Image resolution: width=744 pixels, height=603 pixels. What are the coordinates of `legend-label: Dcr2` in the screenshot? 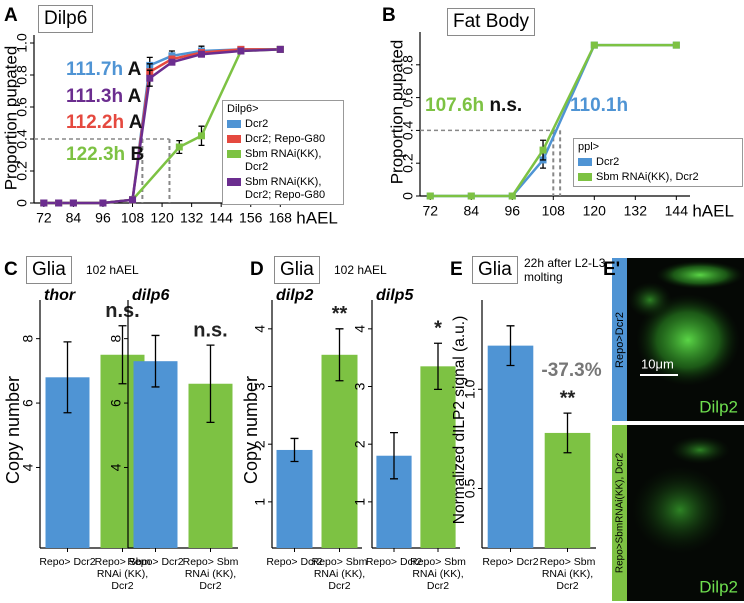 It's located at (257, 124).